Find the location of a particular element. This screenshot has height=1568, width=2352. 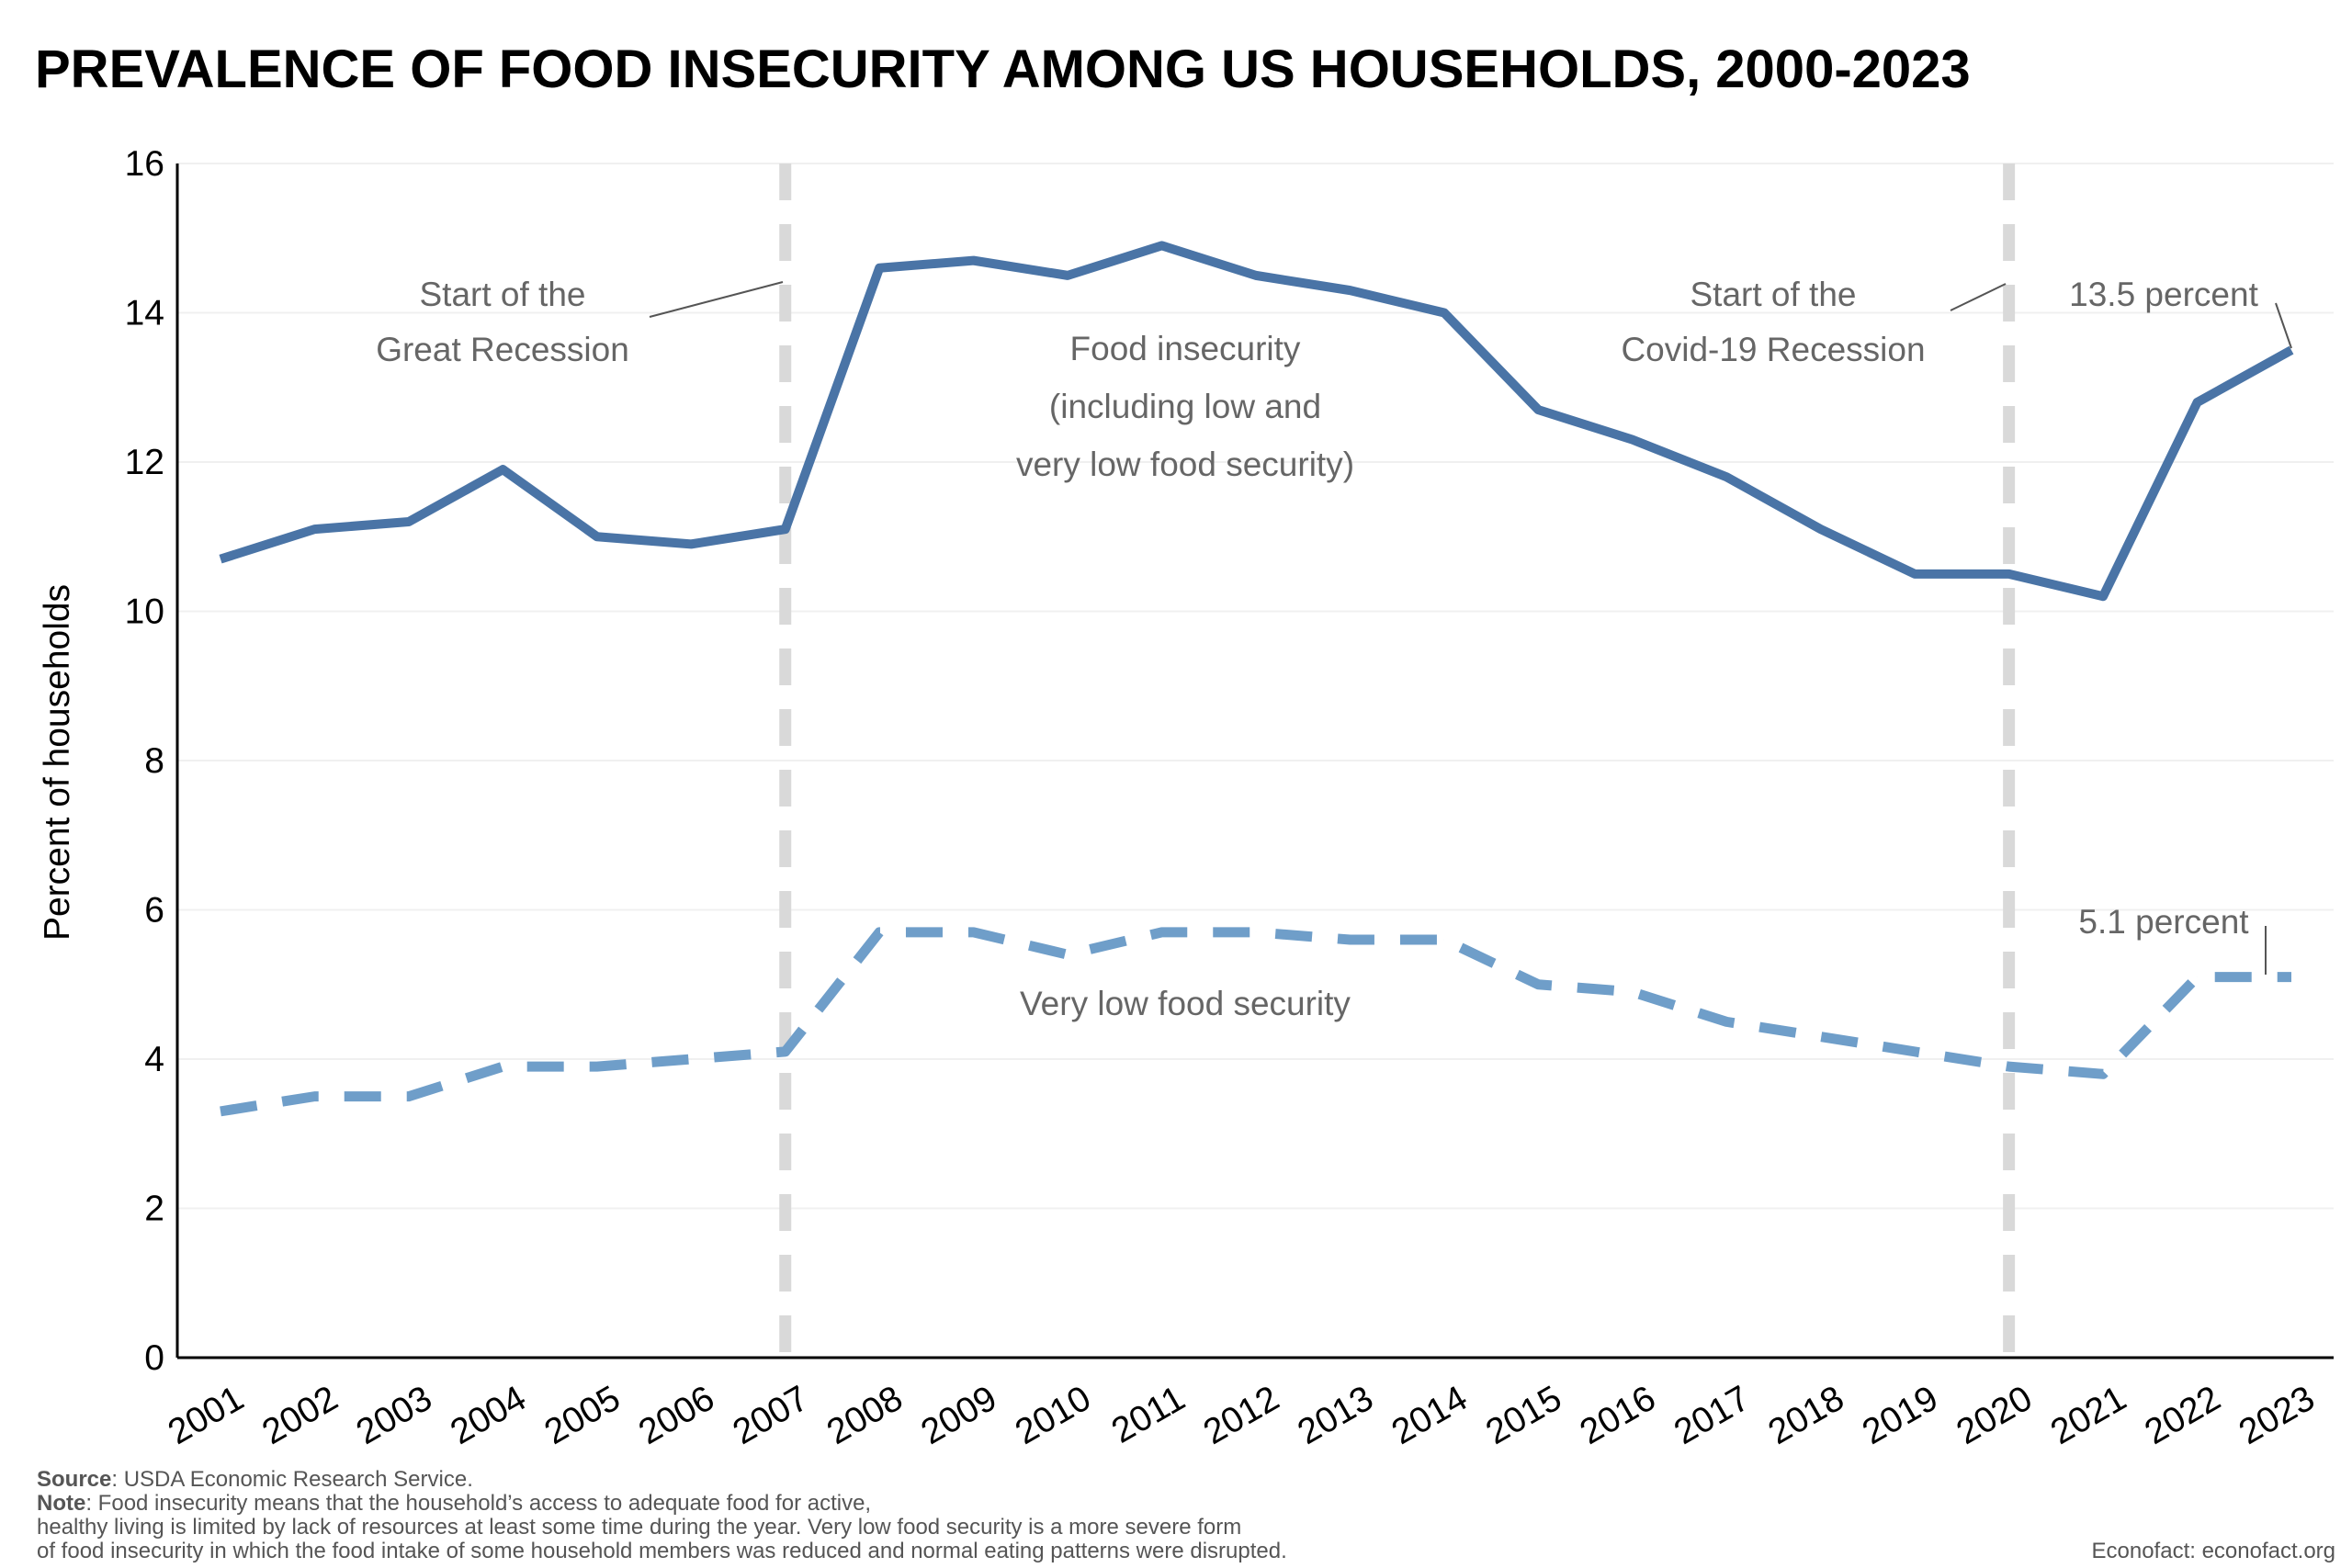

y-tick-label: 10 is located at coordinates (144, 612).